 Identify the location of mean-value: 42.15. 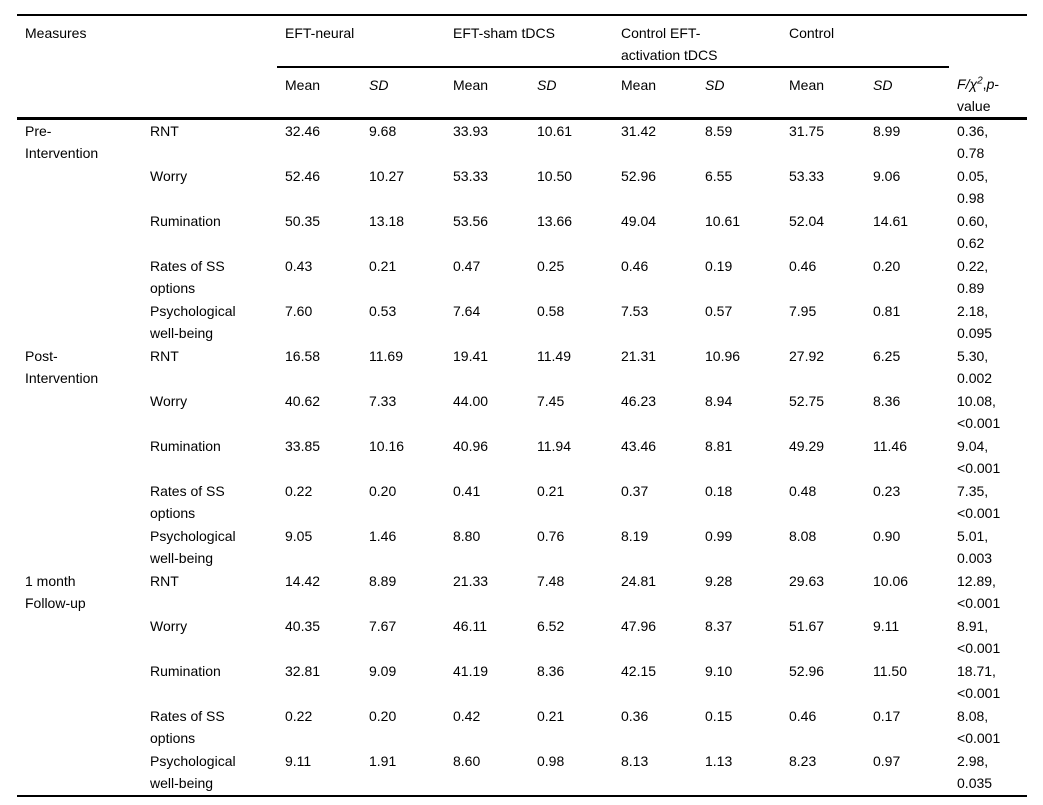
(639, 671).